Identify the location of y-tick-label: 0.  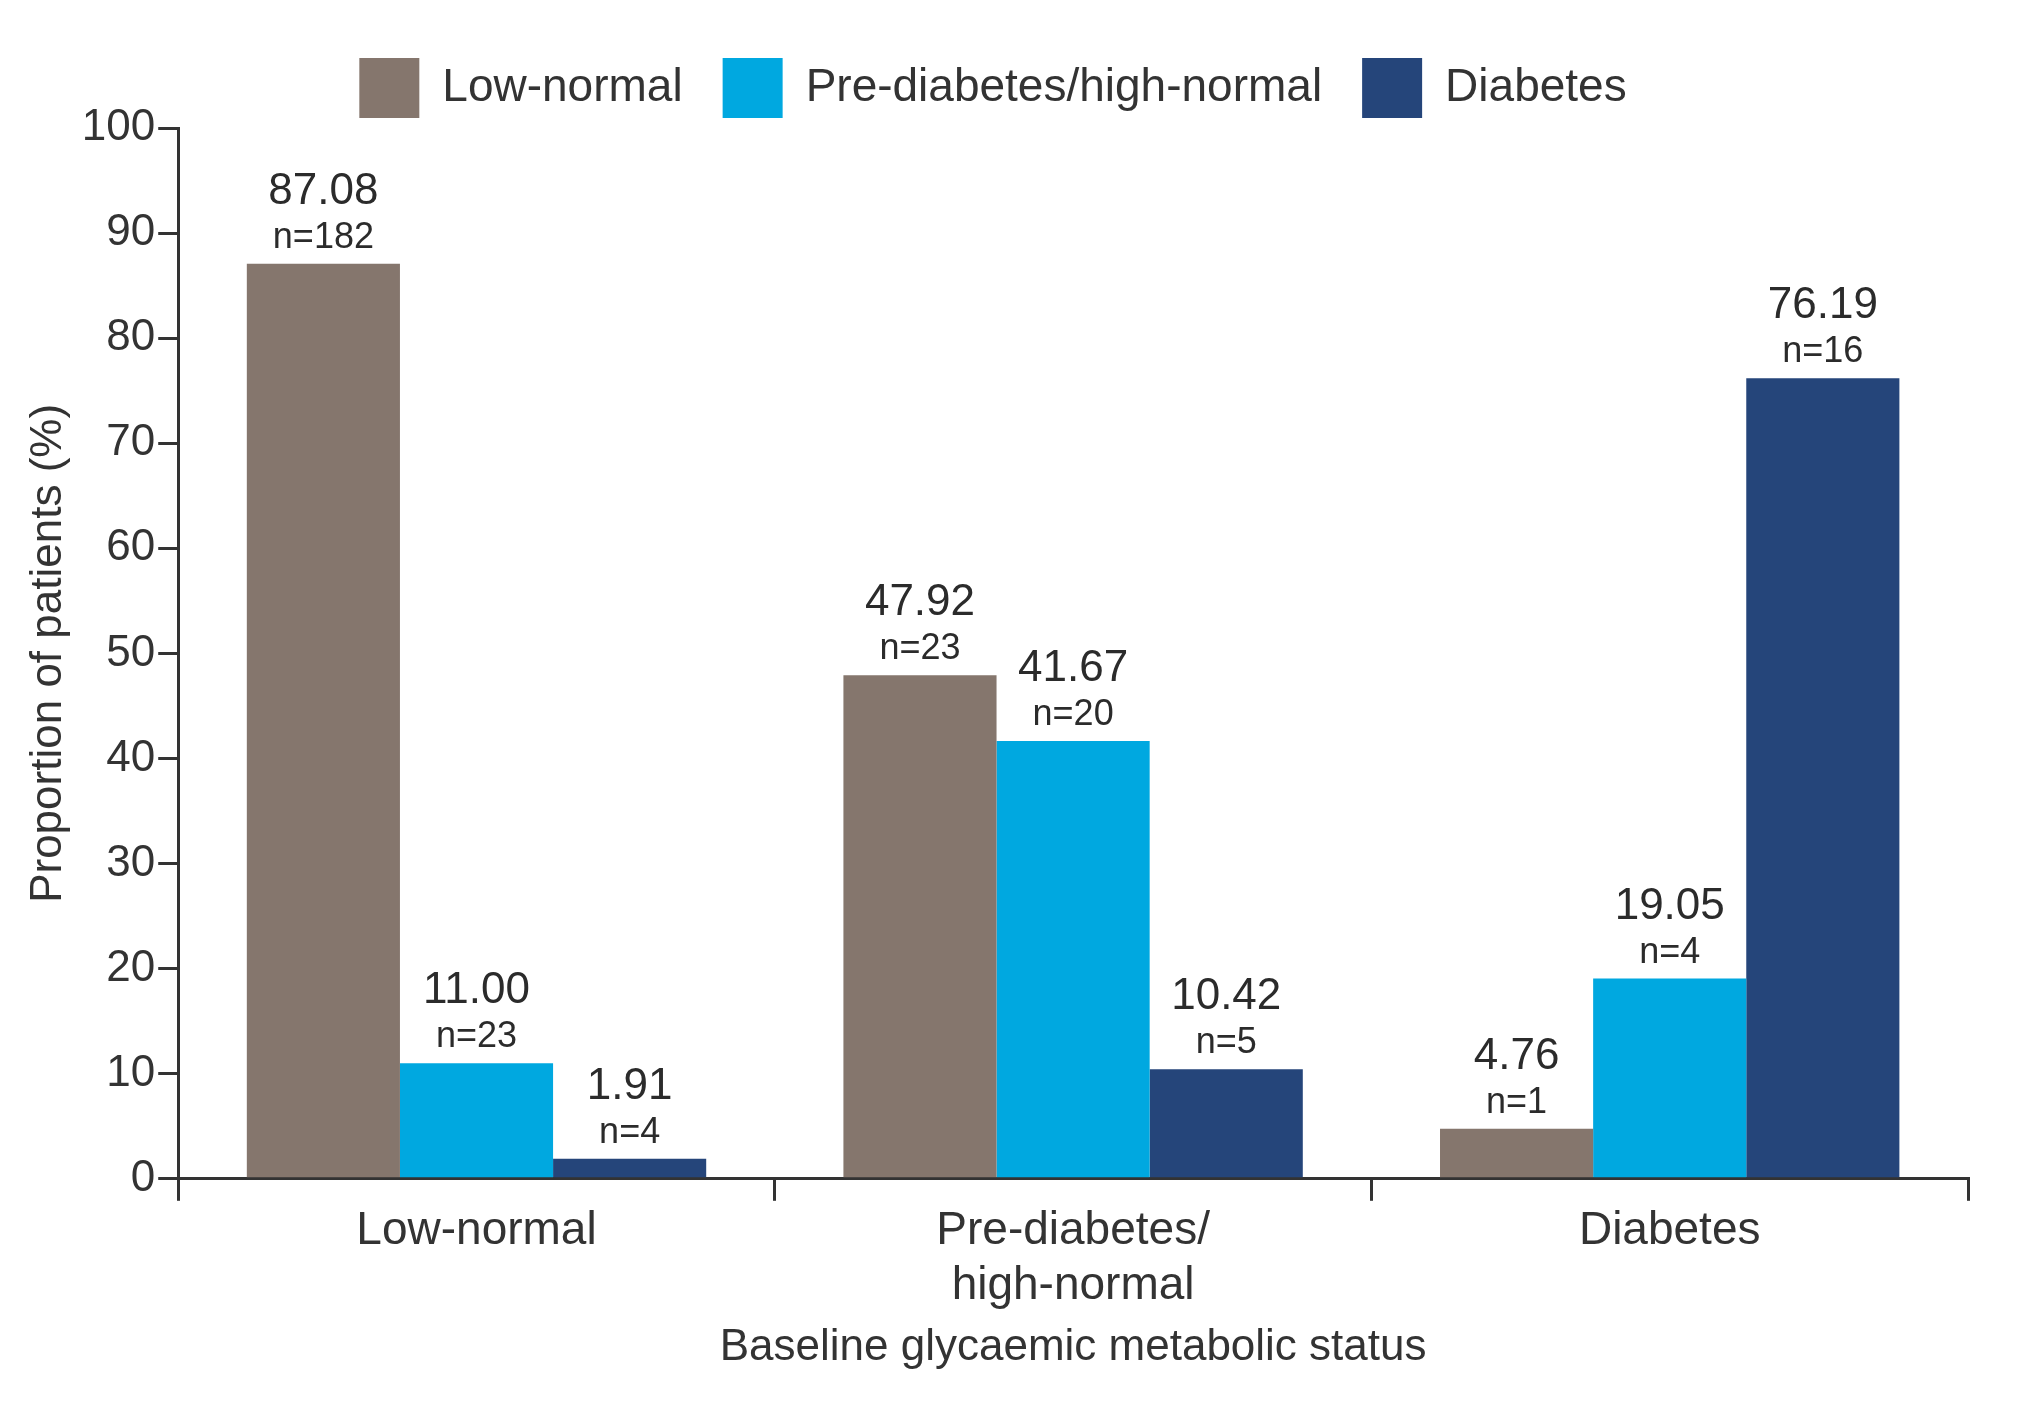
(143, 1175).